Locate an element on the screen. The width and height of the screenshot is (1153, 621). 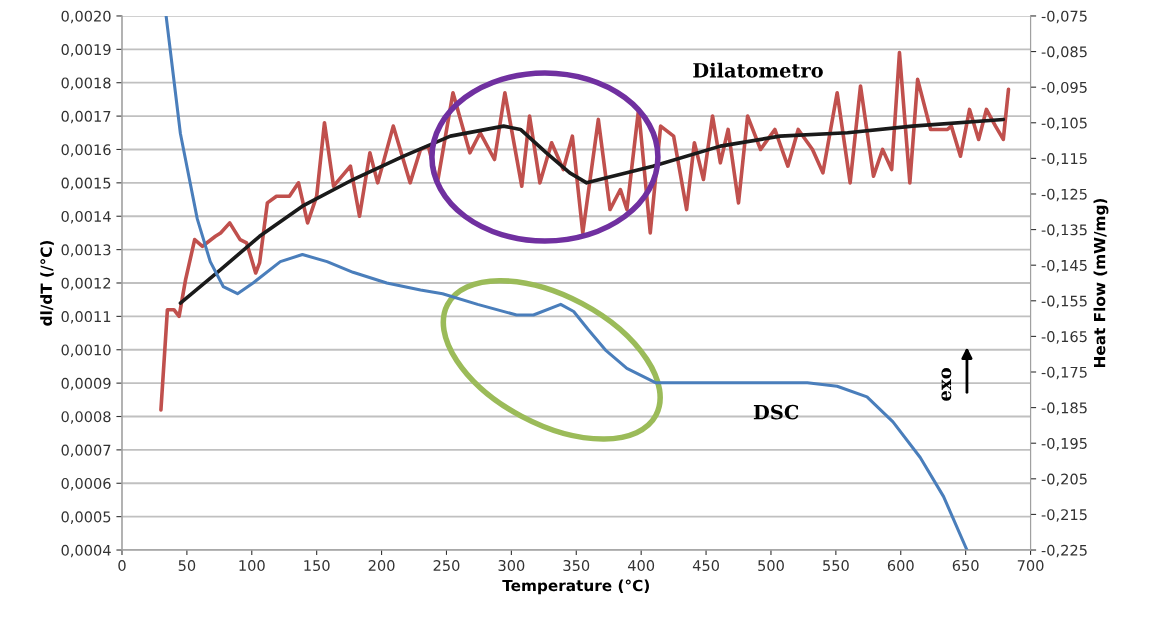
x-tick-label: 600 is located at coordinates (900, 566).